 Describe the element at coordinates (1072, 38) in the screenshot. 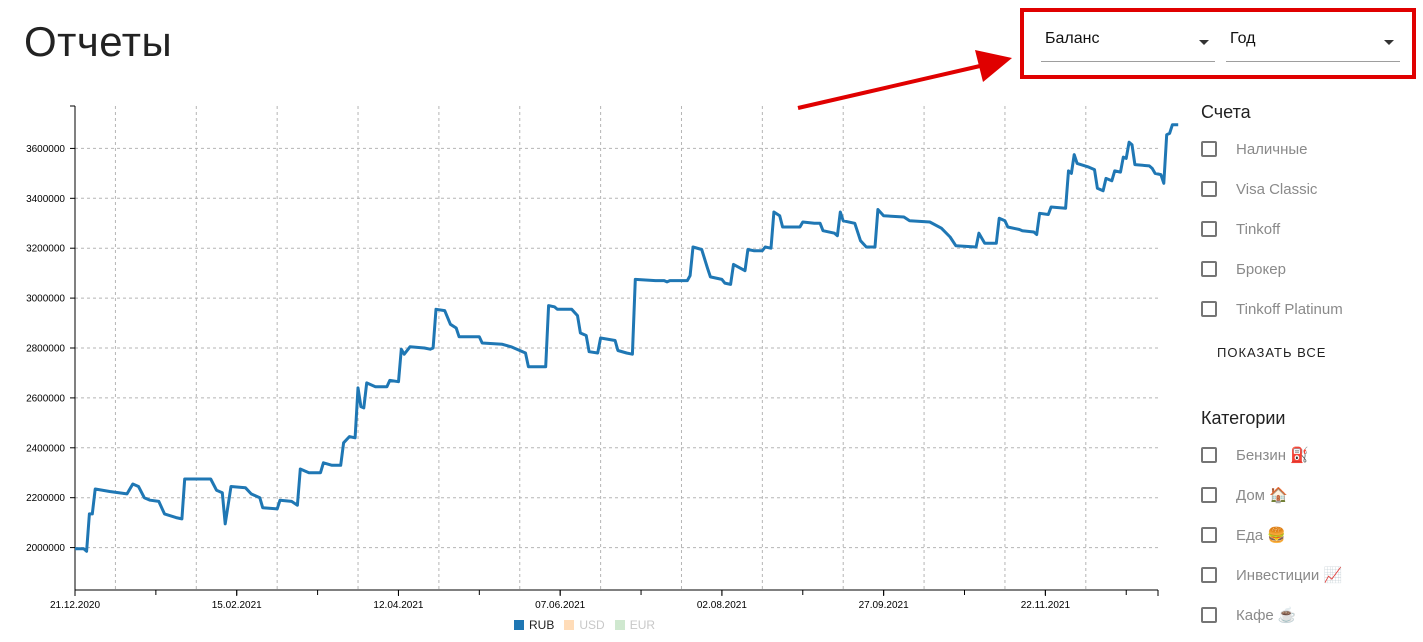

I see `report-type-value: Баланс` at that location.